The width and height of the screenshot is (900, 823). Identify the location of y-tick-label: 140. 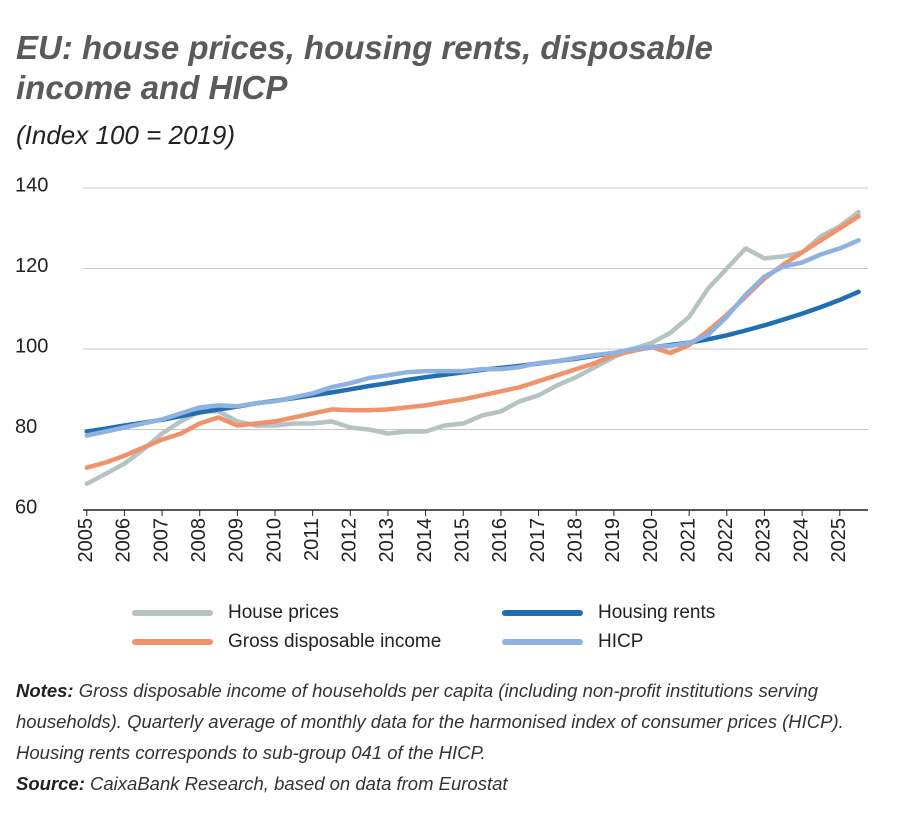
(31, 185).